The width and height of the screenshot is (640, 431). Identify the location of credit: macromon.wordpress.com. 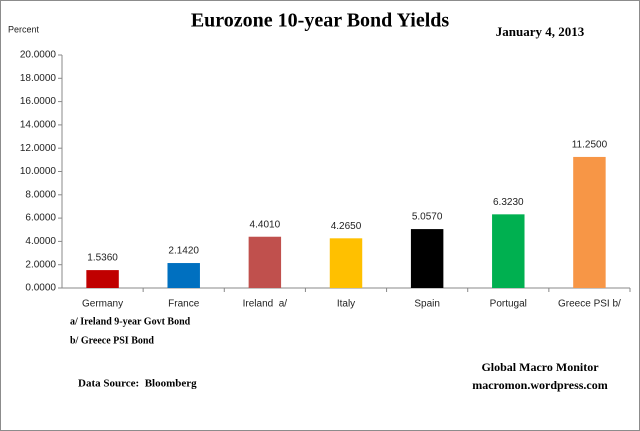
(540, 385).